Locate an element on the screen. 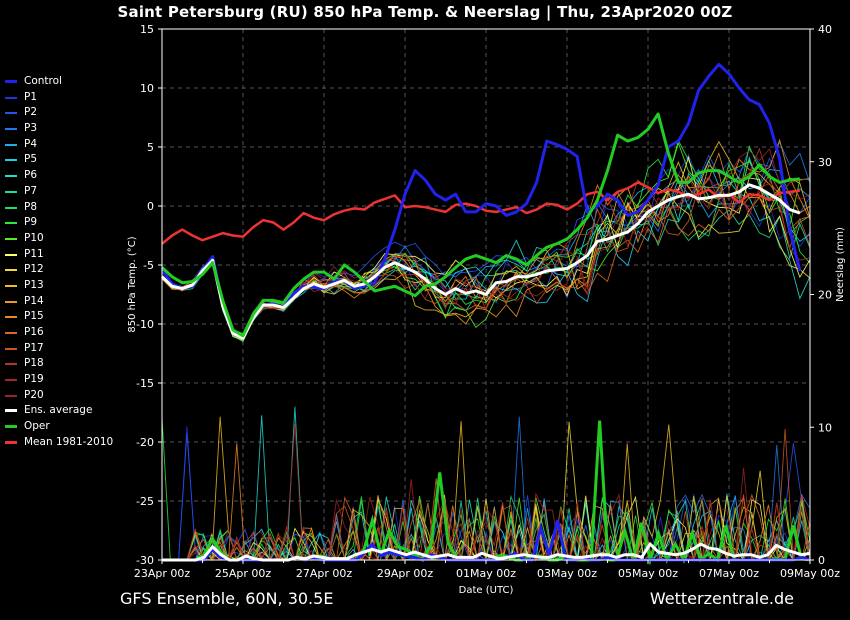 The image size is (850, 620). legend-item: P12 is located at coordinates (67, 270).